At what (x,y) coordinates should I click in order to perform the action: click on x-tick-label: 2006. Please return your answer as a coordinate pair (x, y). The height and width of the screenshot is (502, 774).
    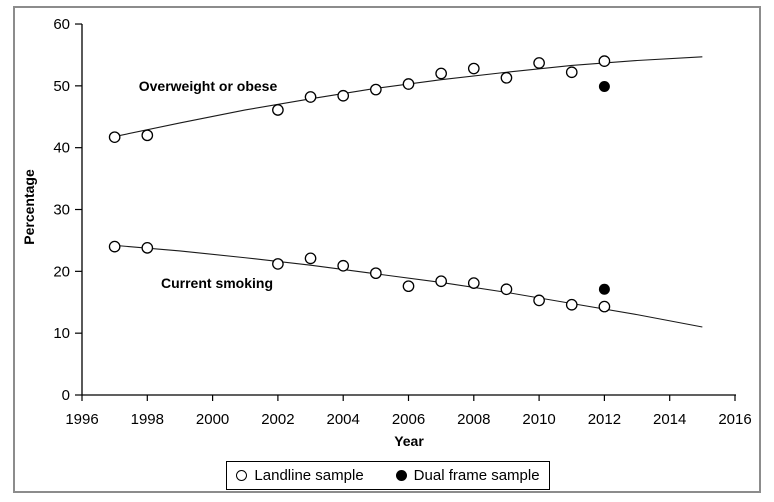
    Looking at the image, I should click on (408, 419).